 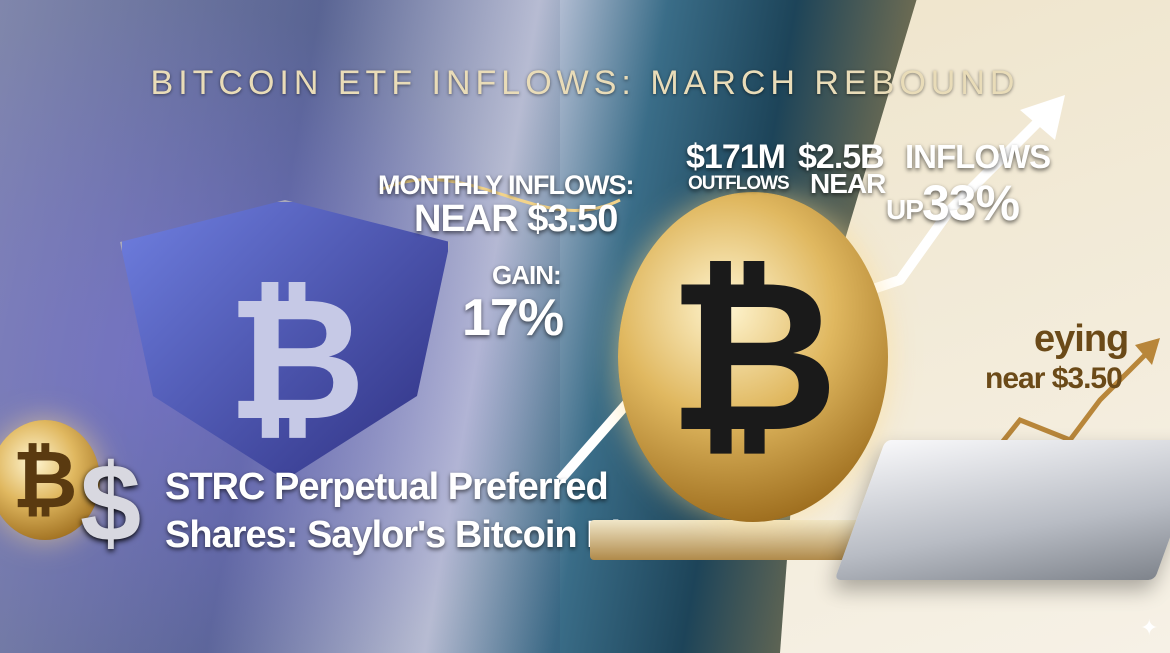 I want to click on white-arrow-head, so click(x=1042, y=117).